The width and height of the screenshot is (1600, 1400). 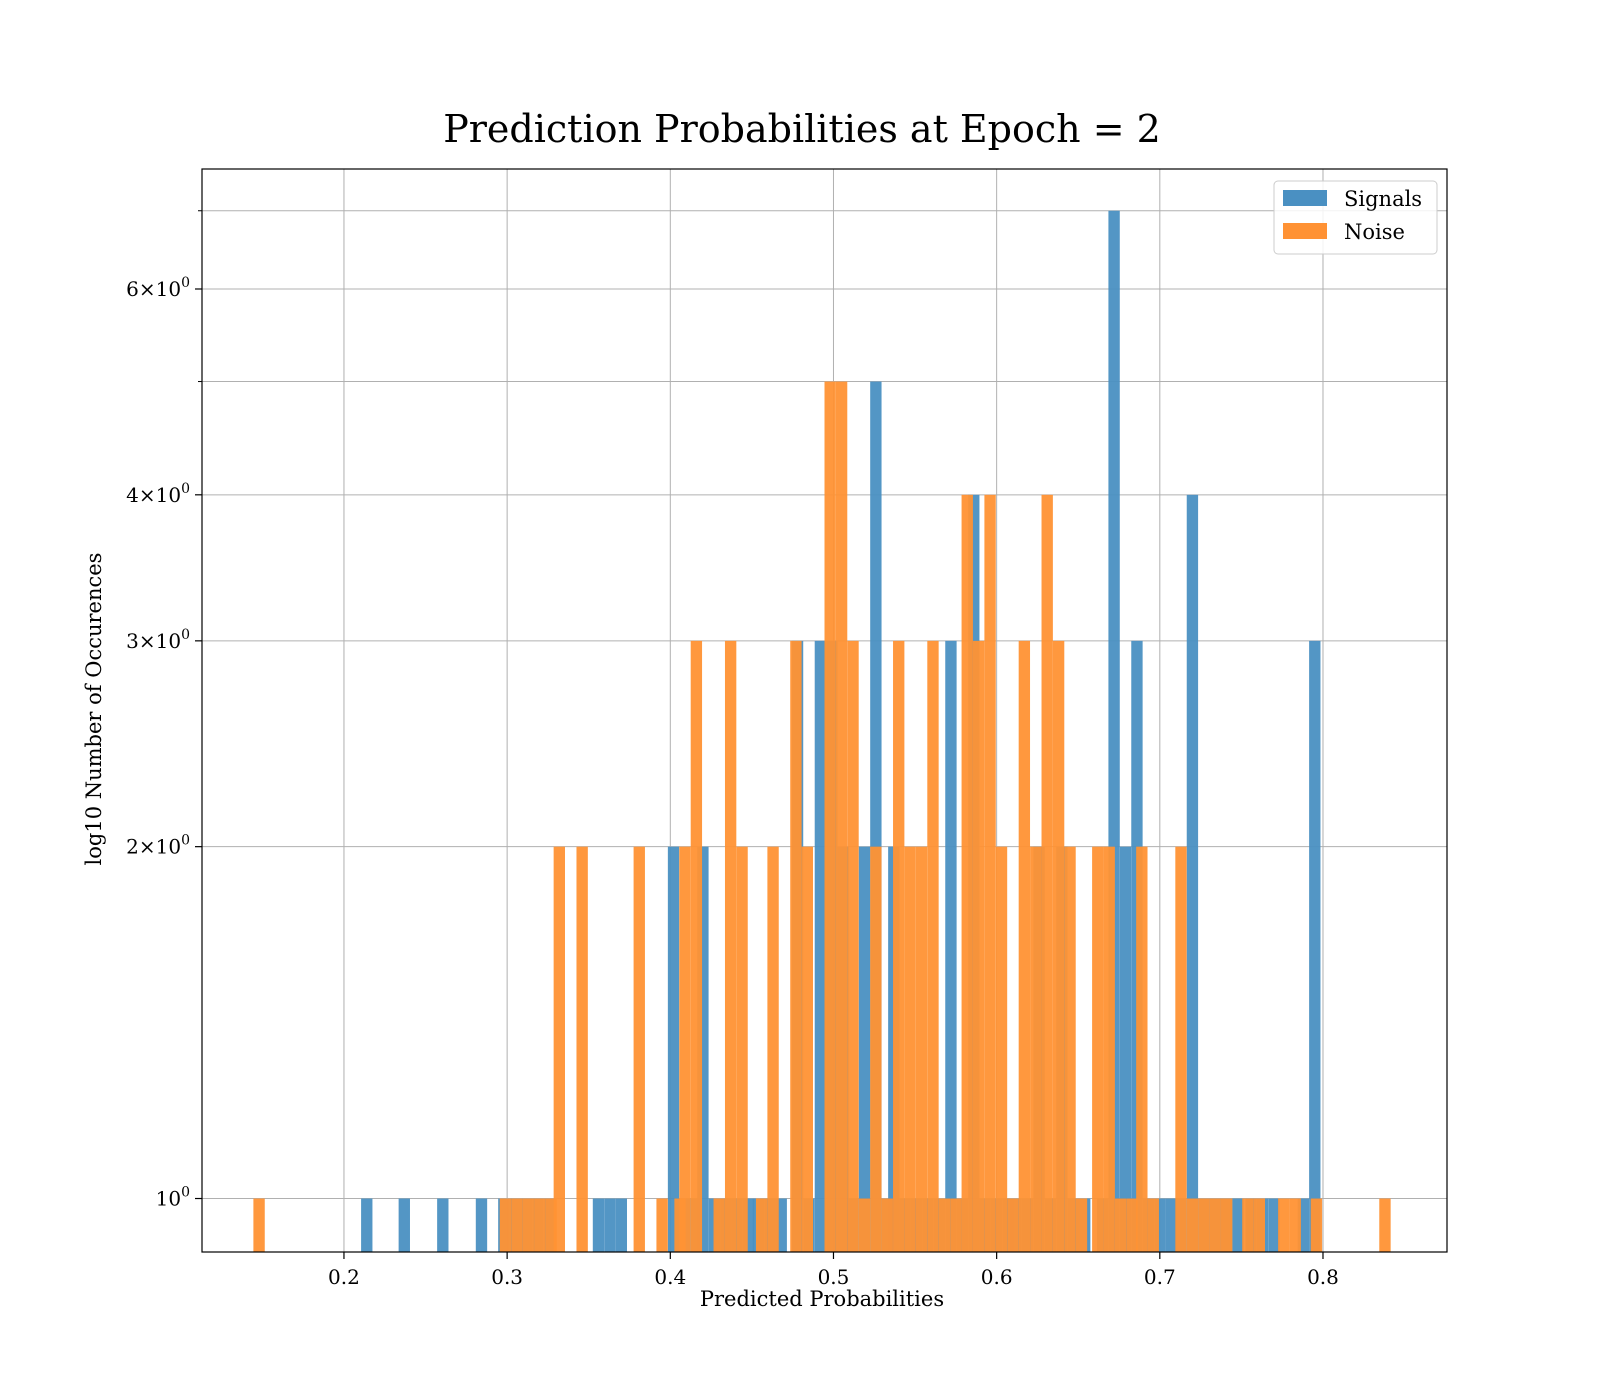 What do you see at coordinates (1160, 1277) in the screenshot?
I see `x-tick-label: 0.7` at bounding box center [1160, 1277].